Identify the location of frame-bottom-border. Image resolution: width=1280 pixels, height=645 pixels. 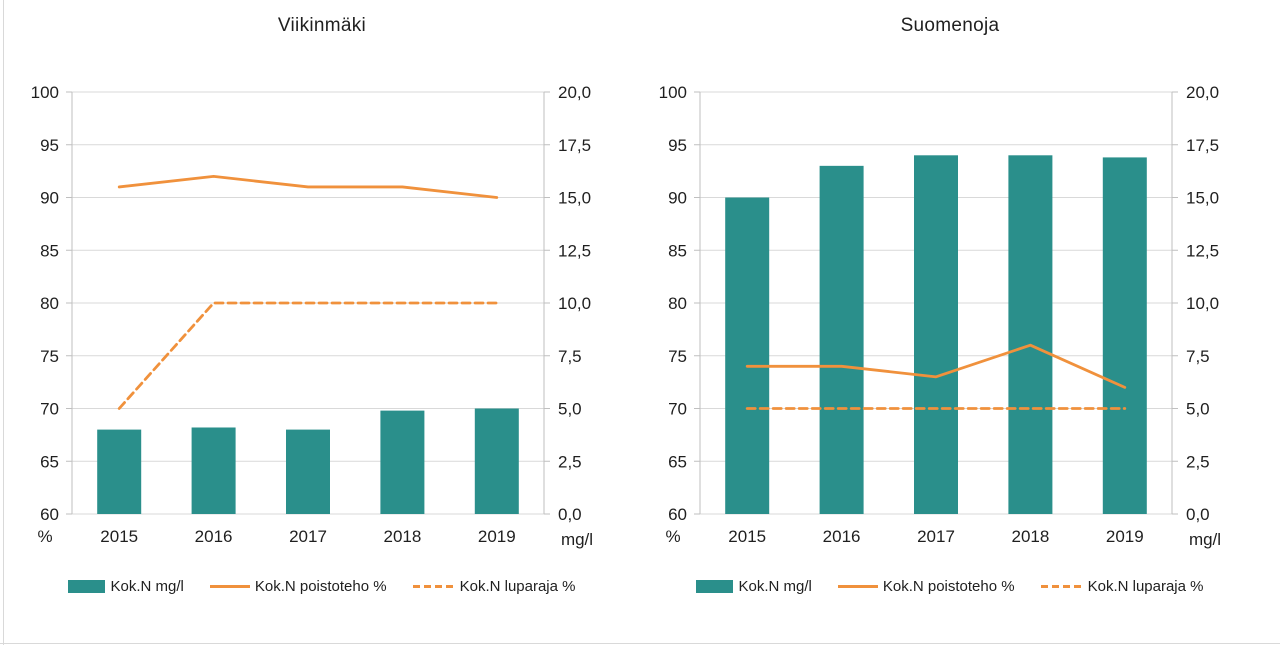
(640, 643).